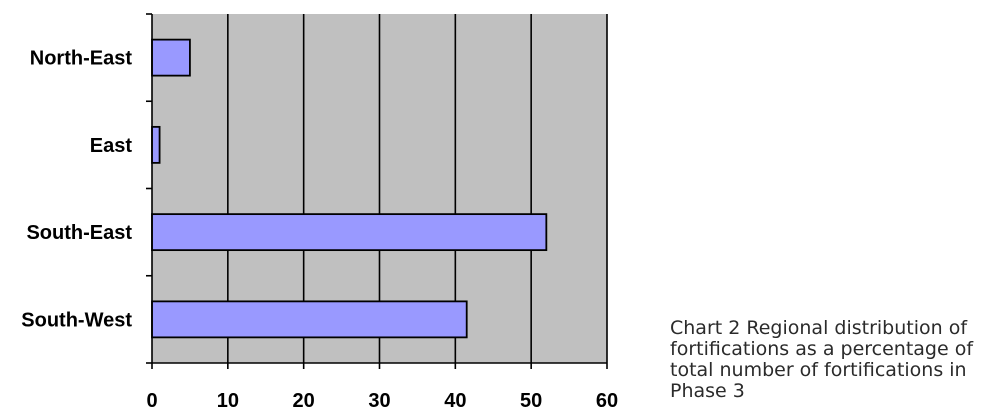 This screenshot has height=420, width=989. I want to click on category-label: East, so click(111, 146).